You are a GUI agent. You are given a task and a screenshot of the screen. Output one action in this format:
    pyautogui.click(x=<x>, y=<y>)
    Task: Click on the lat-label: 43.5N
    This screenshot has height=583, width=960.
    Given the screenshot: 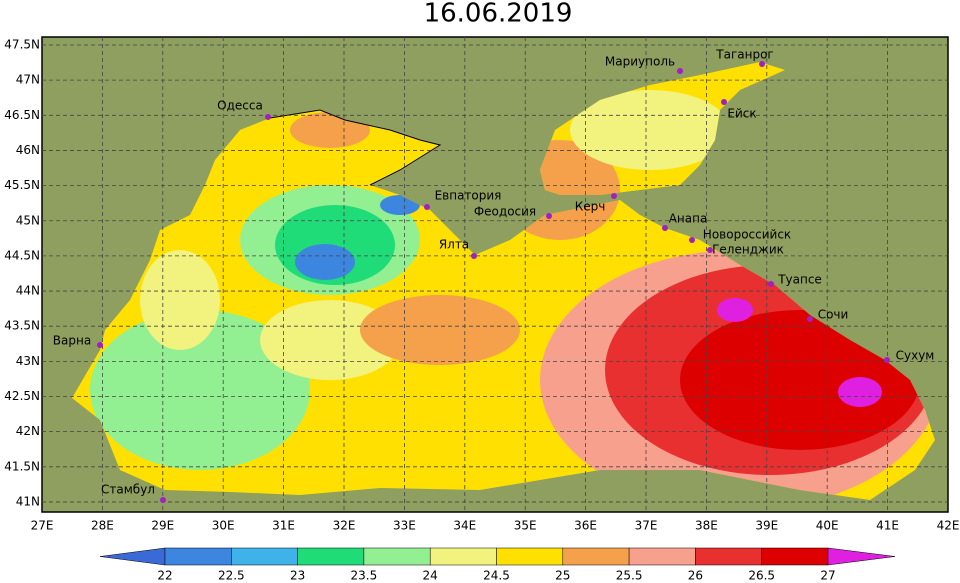 What is the action you would take?
    pyautogui.click(x=22, y=326)
    